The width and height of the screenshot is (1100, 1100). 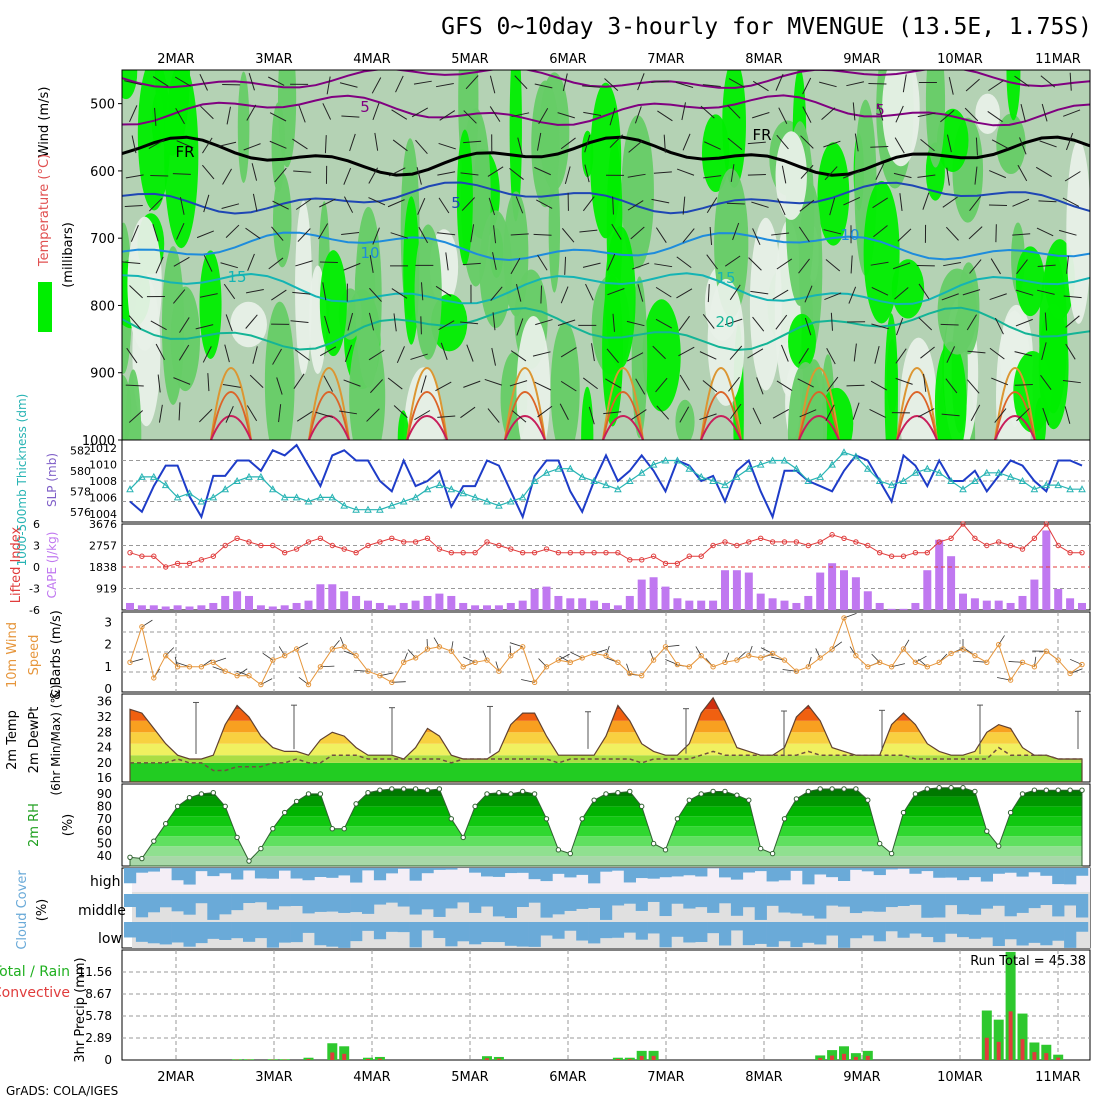 I want to click on date-top-10MAR: 10MAR, so click(x=960, y=59).